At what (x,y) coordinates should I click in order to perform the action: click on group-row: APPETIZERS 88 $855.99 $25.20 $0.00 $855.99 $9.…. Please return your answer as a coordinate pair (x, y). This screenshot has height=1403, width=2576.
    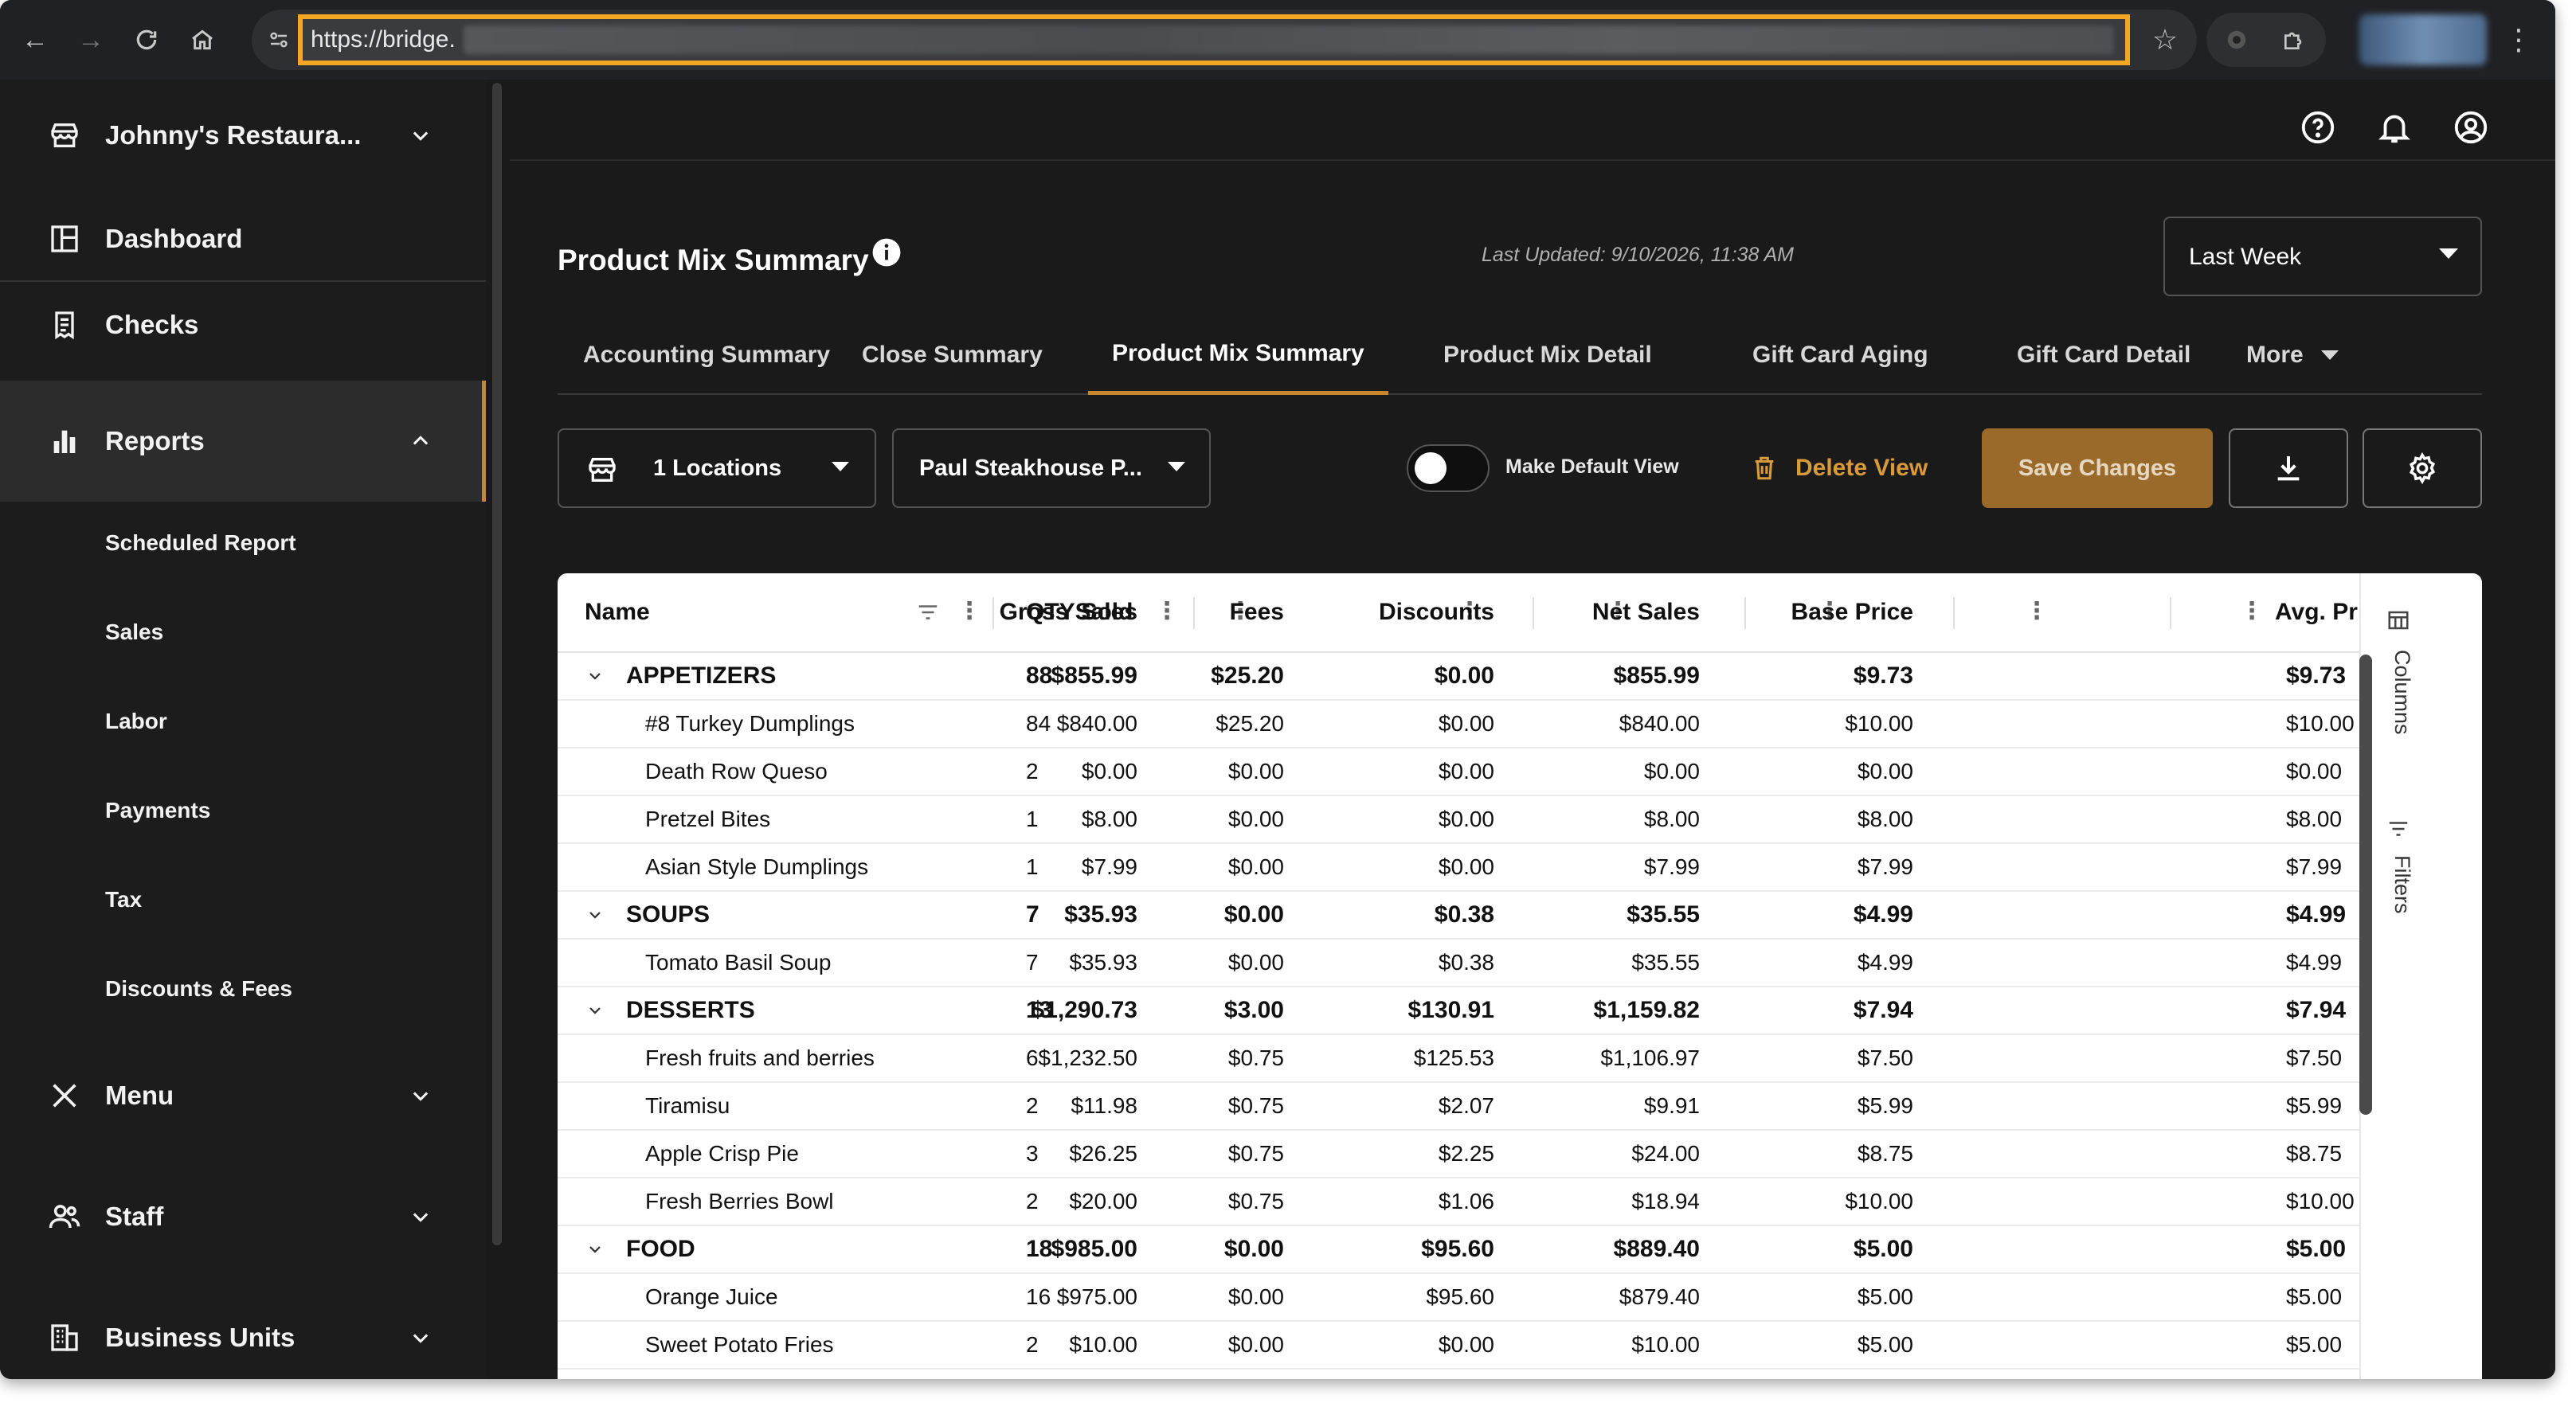
    Looking at the image, I should click on (1458, 677).